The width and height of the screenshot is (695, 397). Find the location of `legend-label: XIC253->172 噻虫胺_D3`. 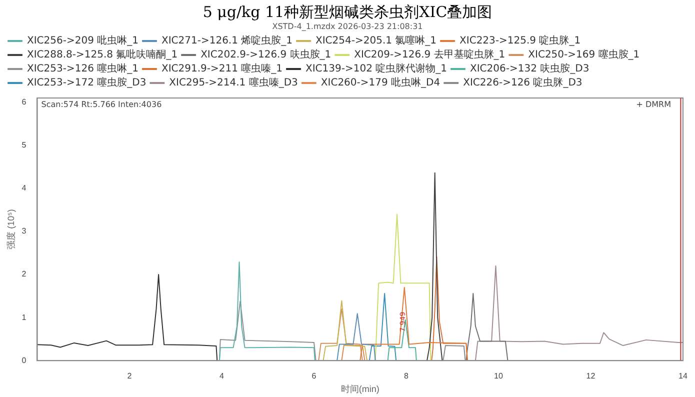

legend-label: XIC253->172 噻虫胺_D3 is located at coordinates (86, 82).